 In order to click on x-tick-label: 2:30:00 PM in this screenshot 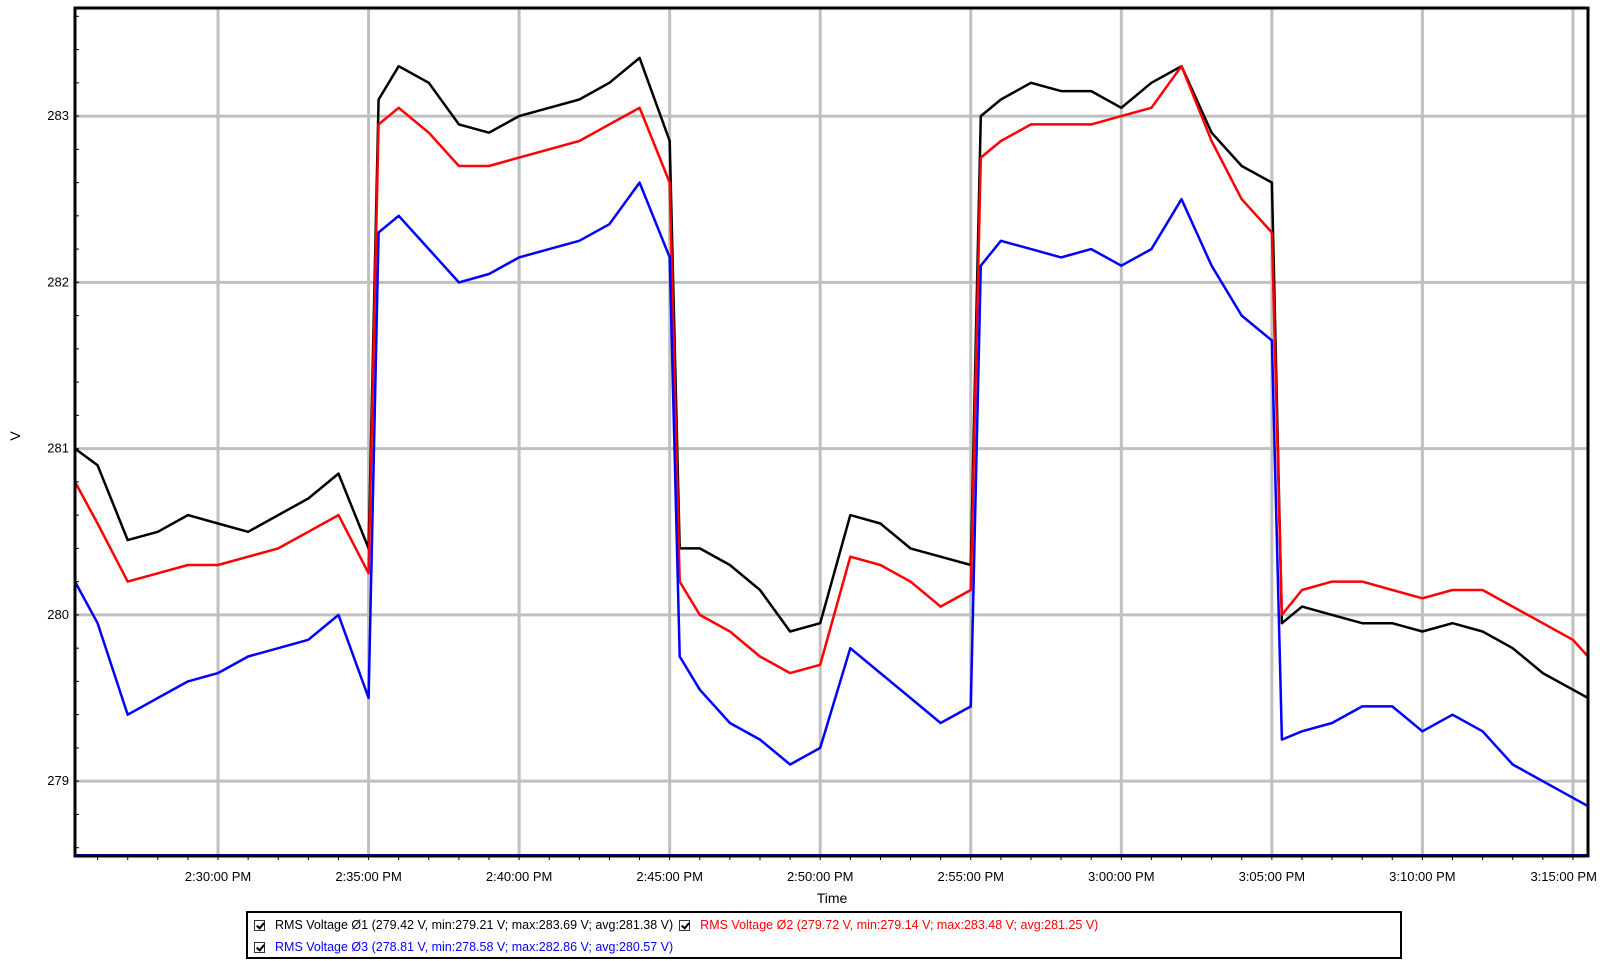, I will do `click(218, 876)`.